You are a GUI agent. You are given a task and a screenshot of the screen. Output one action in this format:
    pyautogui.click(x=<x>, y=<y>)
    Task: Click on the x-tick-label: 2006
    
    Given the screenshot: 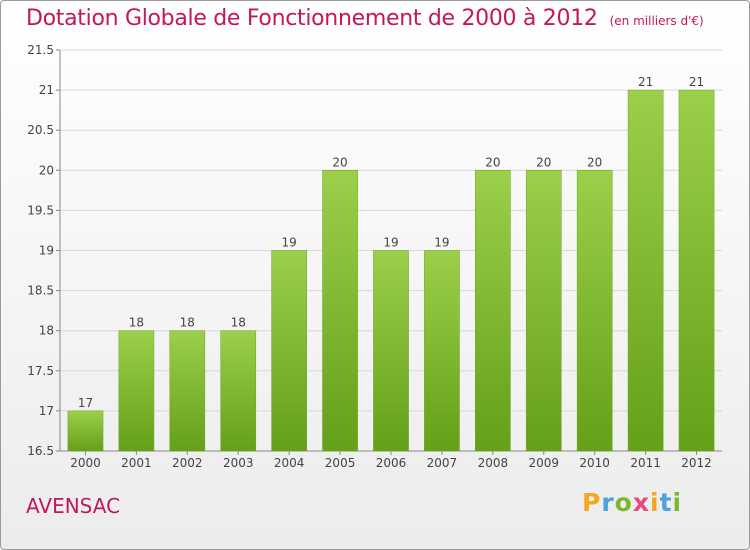 What is the action you would take?
    pyautogui.click(x=391, y=463)
    